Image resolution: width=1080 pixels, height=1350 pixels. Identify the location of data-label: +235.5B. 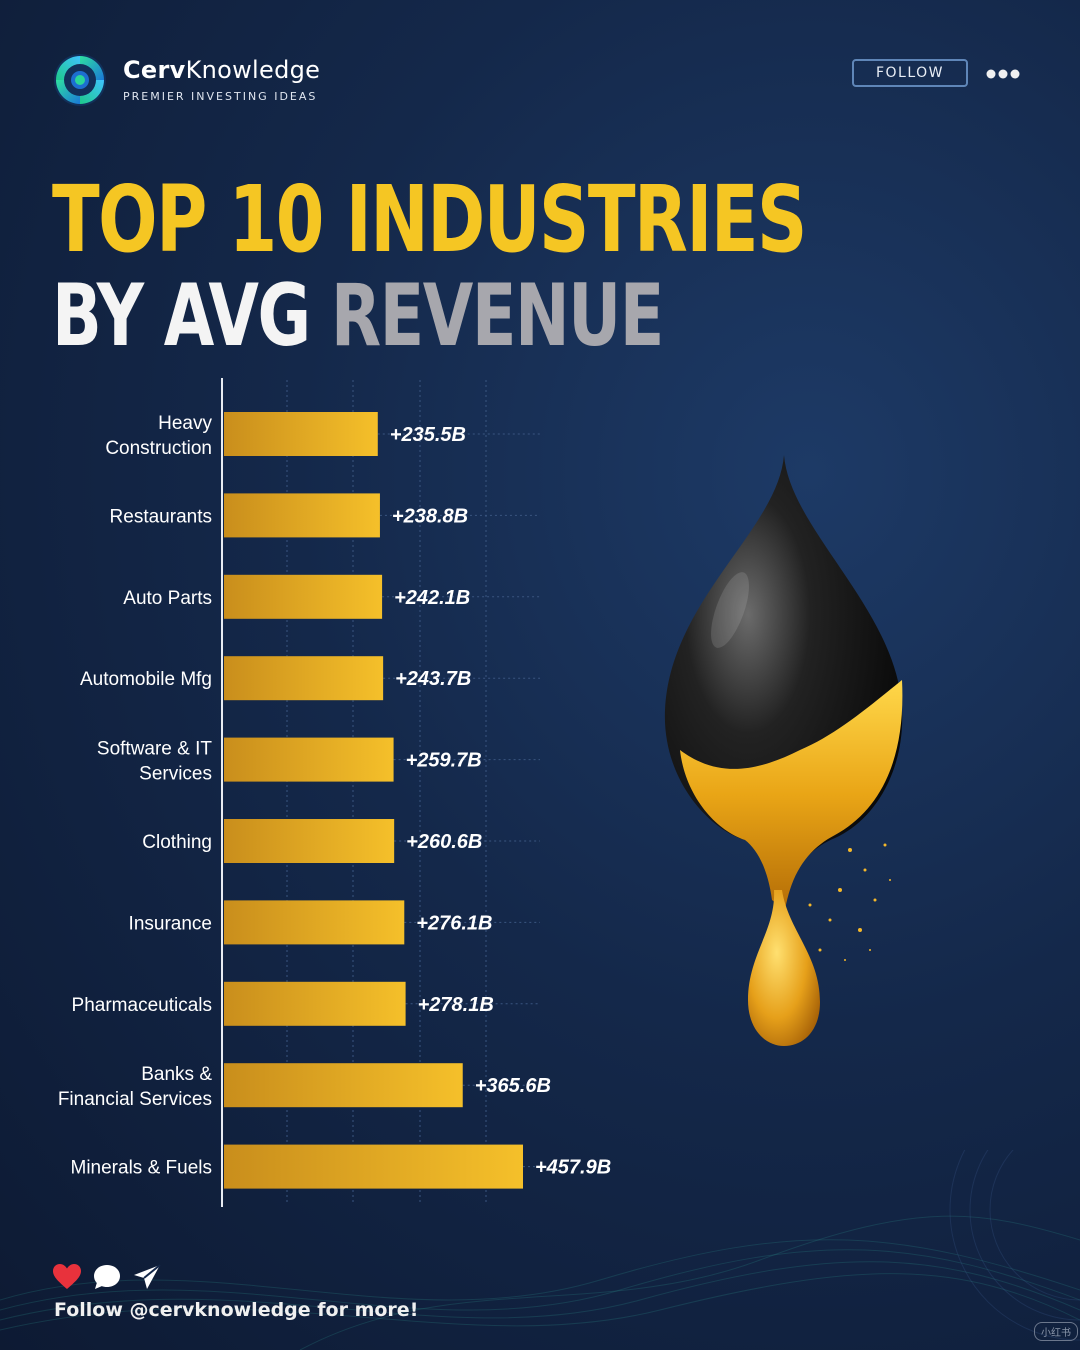
(428, 435).